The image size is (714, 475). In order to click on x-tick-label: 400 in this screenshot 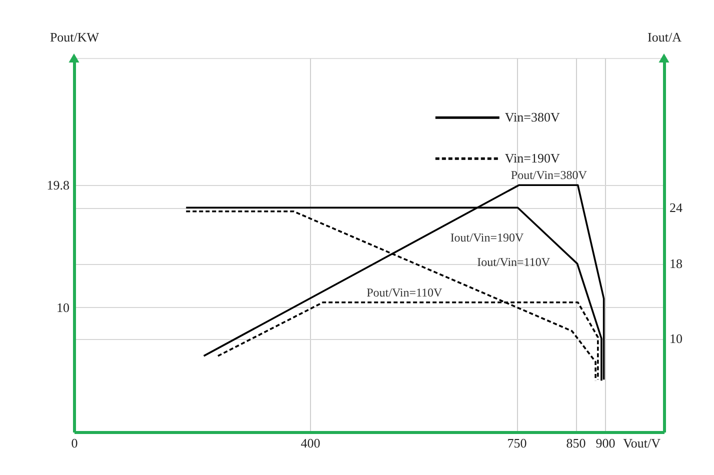, I will do `click(310, 443)`.